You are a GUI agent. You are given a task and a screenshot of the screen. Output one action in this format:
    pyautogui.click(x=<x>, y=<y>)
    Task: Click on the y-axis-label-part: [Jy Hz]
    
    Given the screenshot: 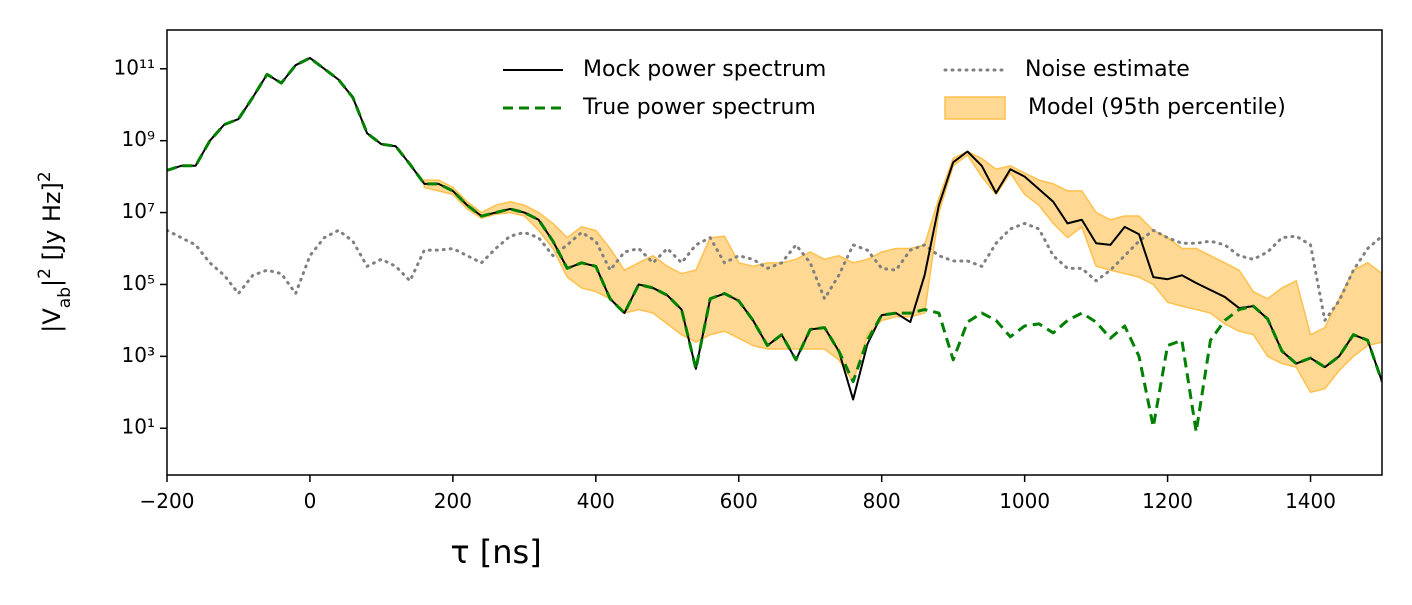 What is the action you would take?
    pyautogui.click(x=52, y=225)
    